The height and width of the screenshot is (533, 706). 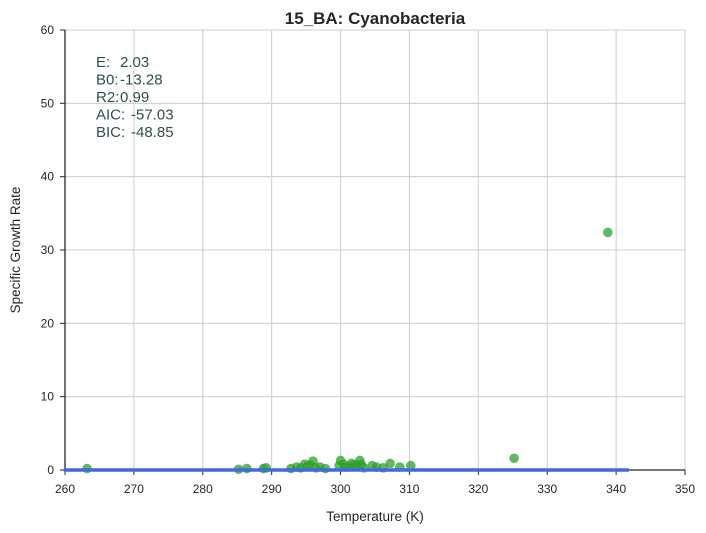 What do you see at coordinates (50, 470) in the screenshot?
I see `y-tick-label: 0` at bounding box center [50, 470].